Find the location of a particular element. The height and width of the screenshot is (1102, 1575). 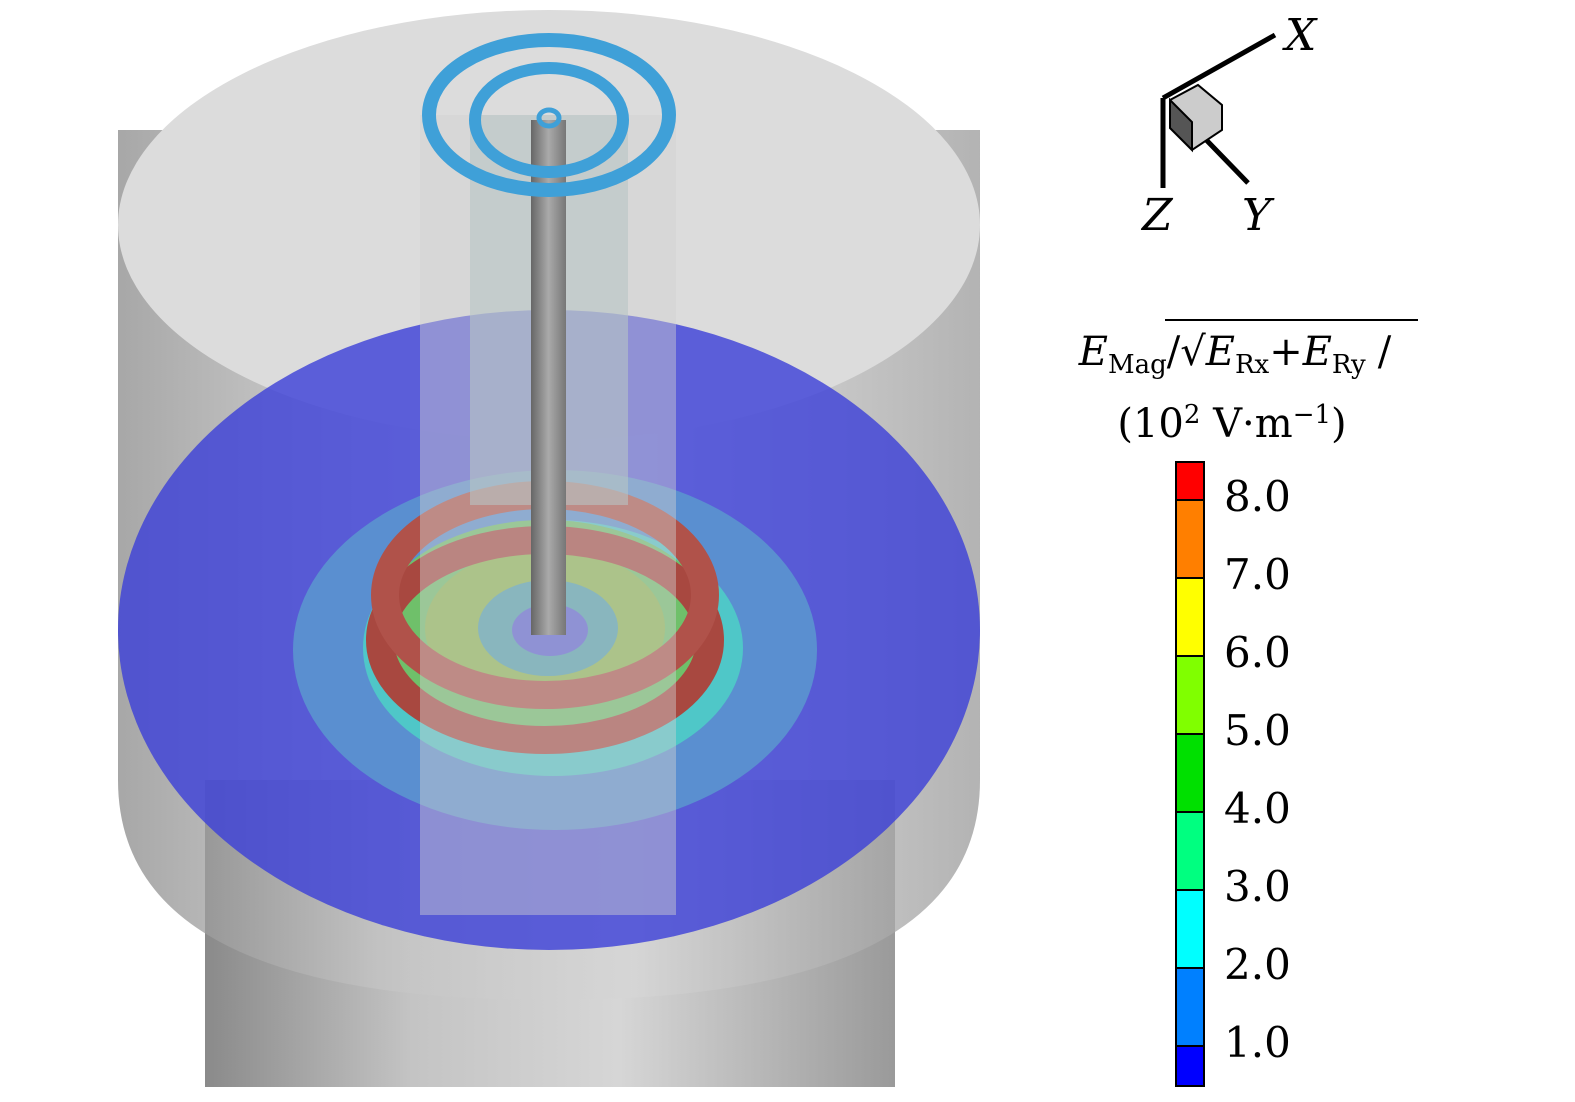

colorbar-frame is located at coordinates (1190, 774).